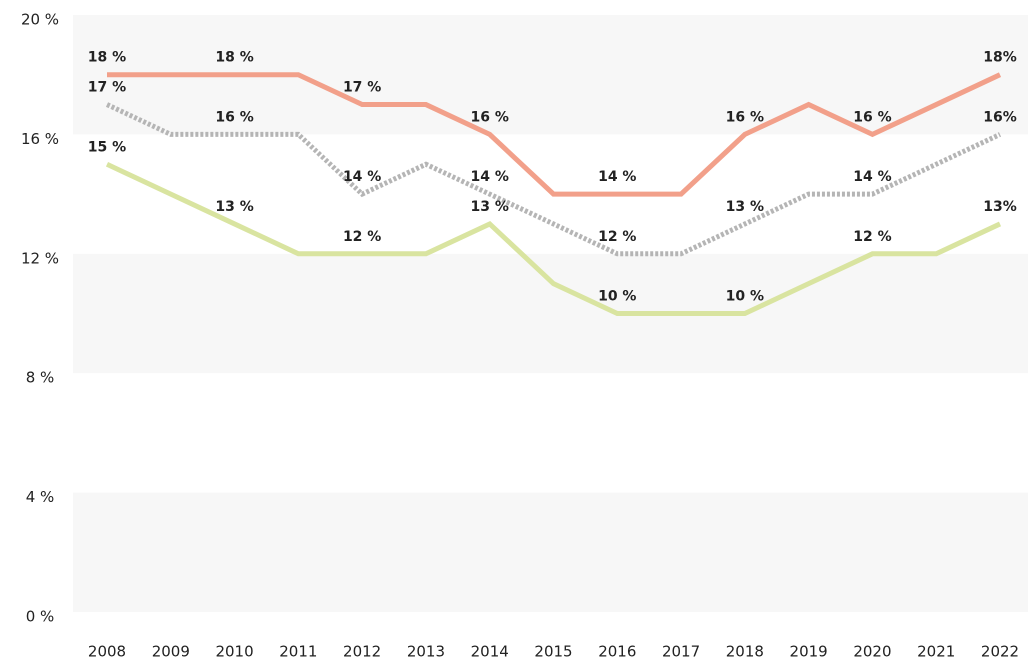 The width and height of the screenshot is (1028, 661). I want to click on value-label: 15 %, so click(107, 147).